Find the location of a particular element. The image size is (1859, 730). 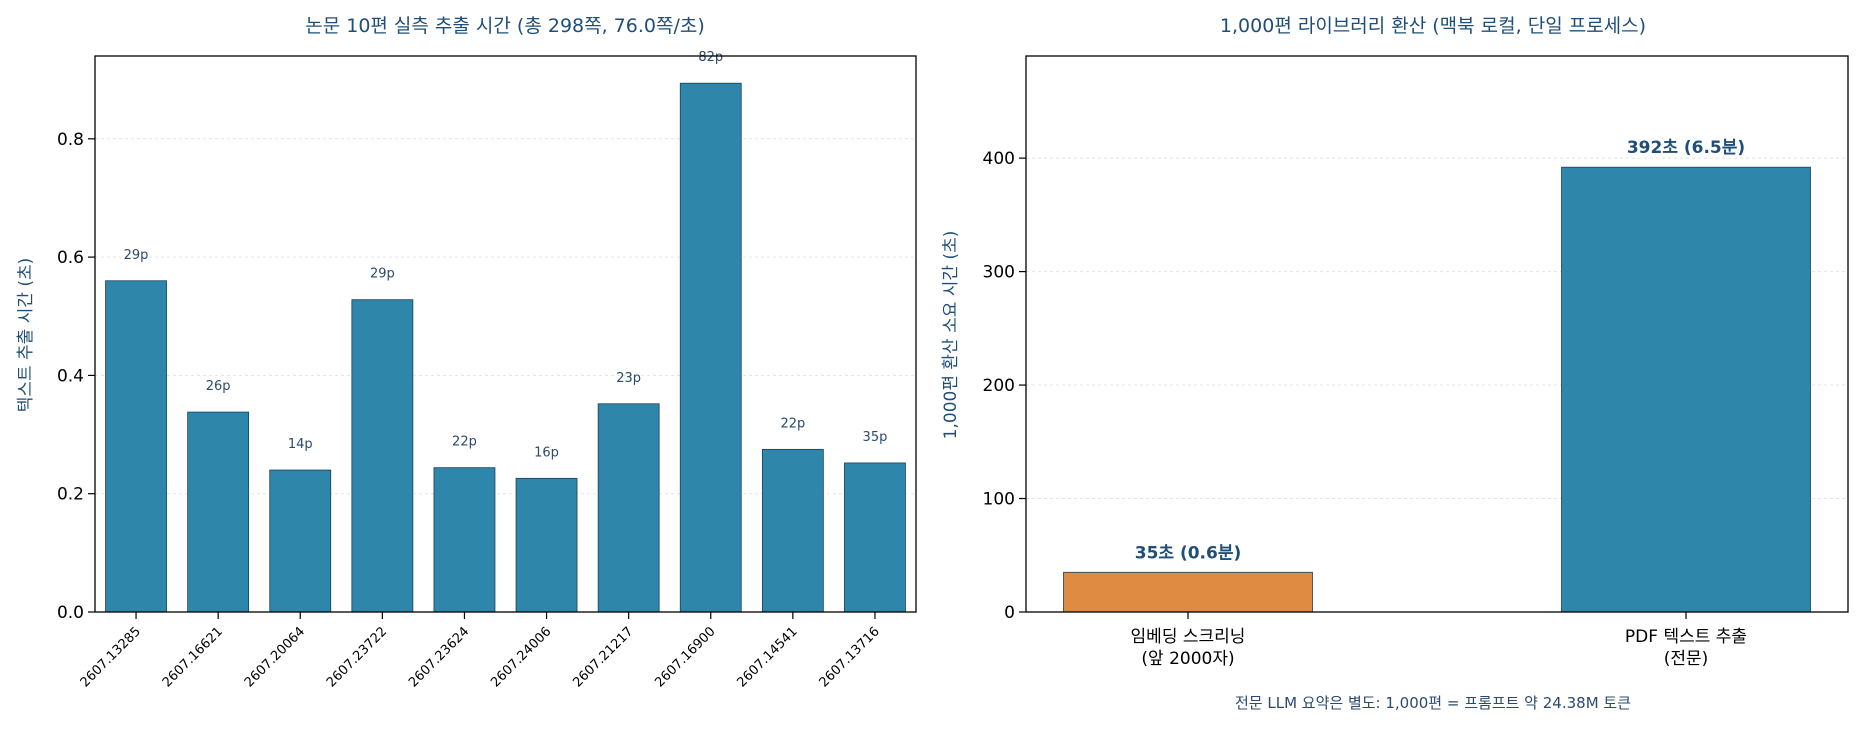

right-y-tick-label: 300 is located at coordinates (999, 273).